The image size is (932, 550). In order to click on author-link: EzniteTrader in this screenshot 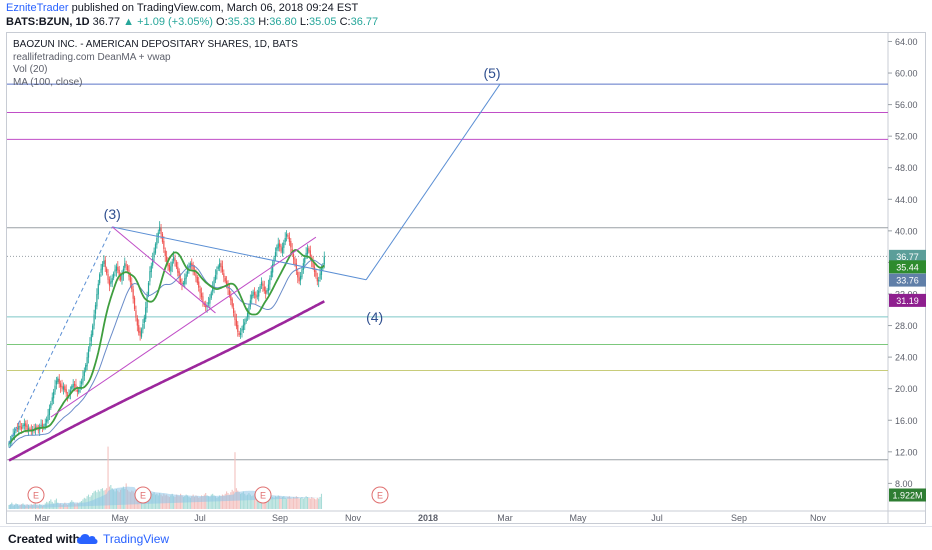, I will do `click(37, 8)`.